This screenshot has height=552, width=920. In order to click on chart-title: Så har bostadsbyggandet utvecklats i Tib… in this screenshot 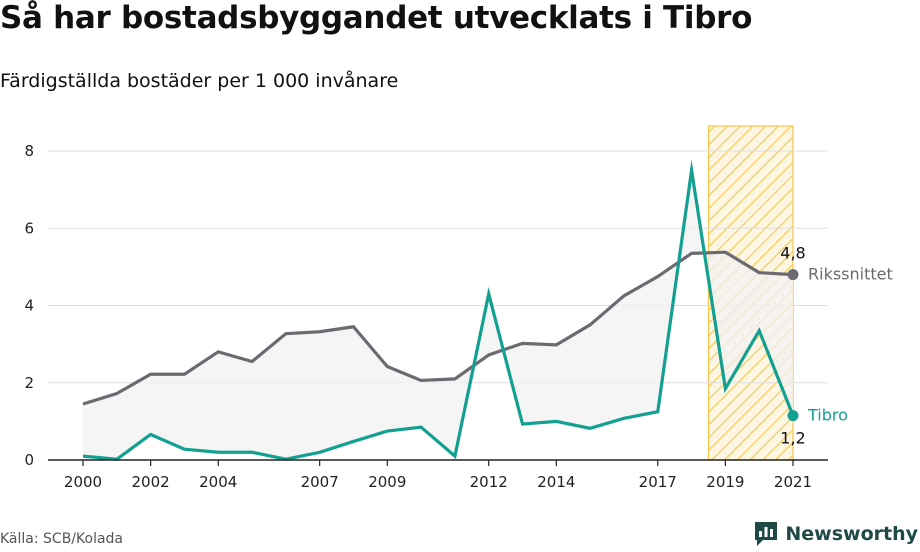, I will do `click(376, 18)`.